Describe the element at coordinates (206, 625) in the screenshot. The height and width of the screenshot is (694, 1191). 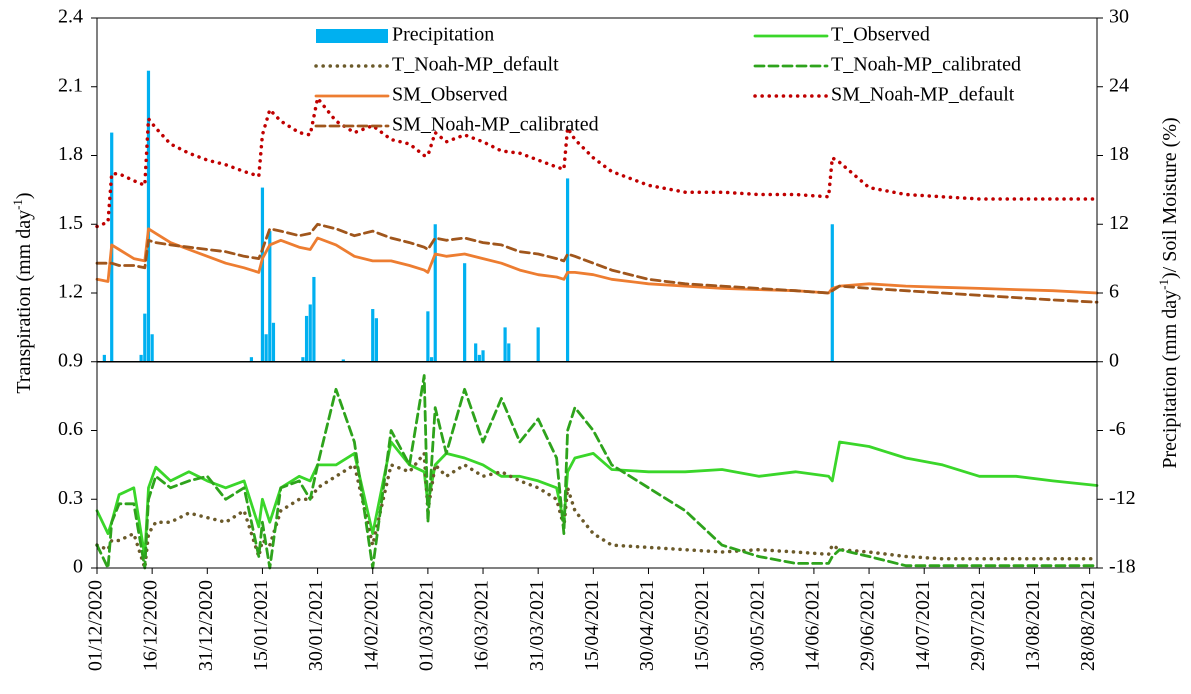
I see `x-tick-label: 31/12/2020` at that location.